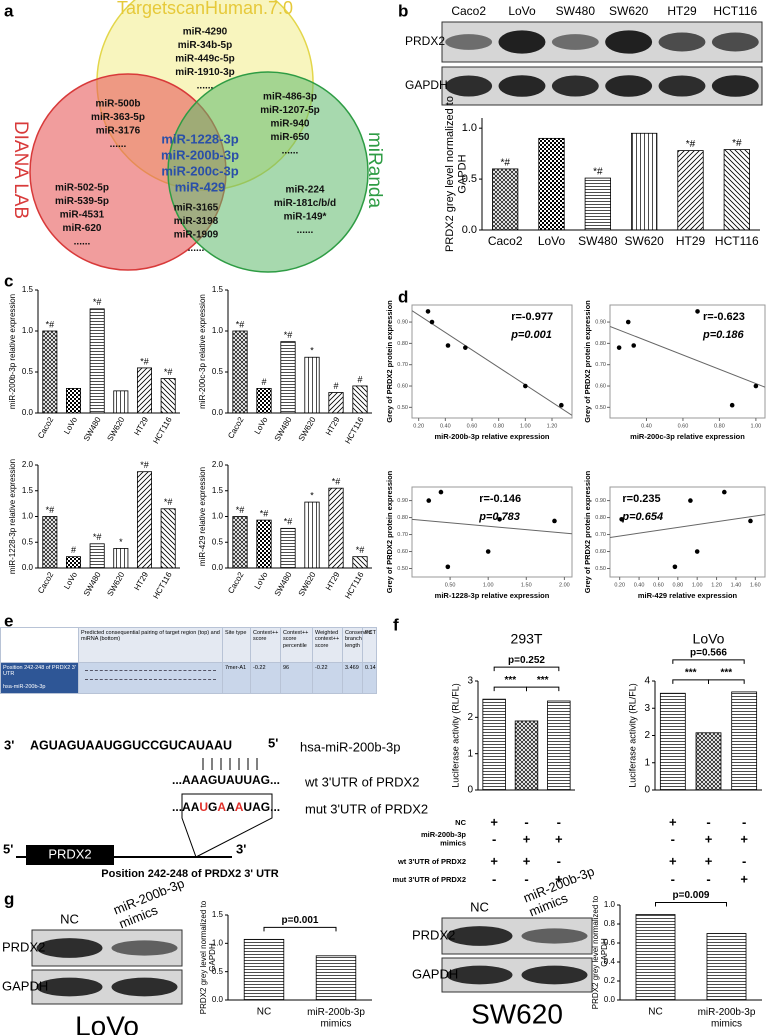 The height and width of the screenshot is (1035, 771). Describe the element at coordinates (141, 581) in the screenshot. I see `x-tick-label: HT29` at that location.